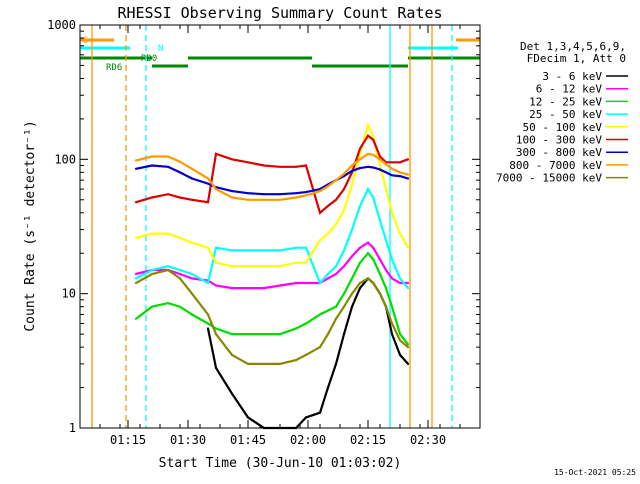  Describe the element at coordinates (565, 101) in the screenshot. I see `legend-label-12-25-kev: 12 - 25 keV` at that location.